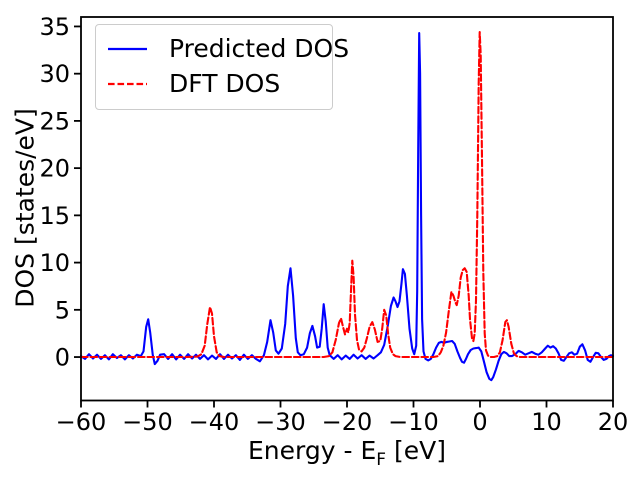 The image size is (640, 480). Describe the element at coordinates (147, 422) in the screenshot. I see `x-axis-tick-label: −50` at that location.